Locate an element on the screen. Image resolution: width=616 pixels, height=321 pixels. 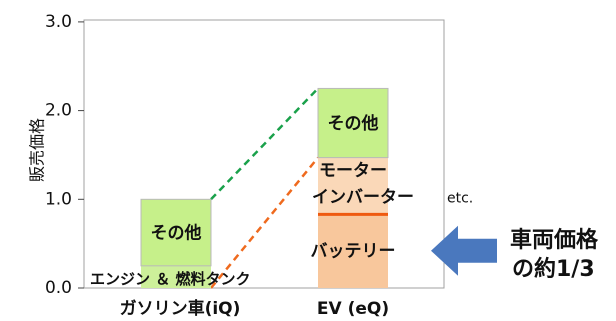
ev-battery-label: バッテリー is located at coordinates (353, 252).